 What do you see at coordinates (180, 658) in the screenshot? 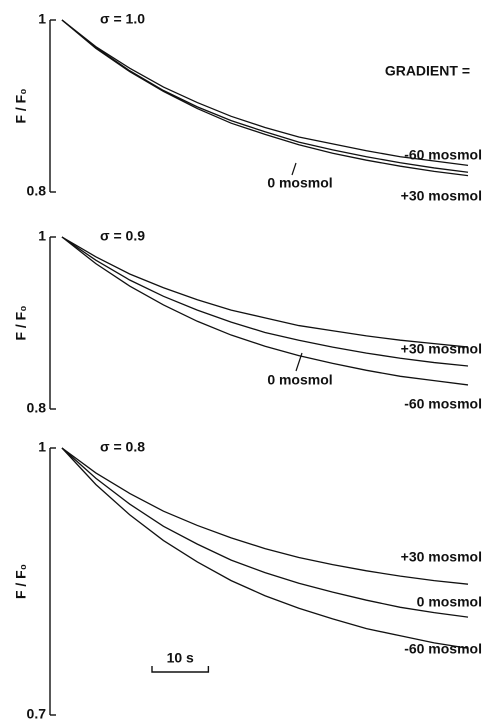
I see `scale-bar-label: 10 s` at bounding box center [180, 658].